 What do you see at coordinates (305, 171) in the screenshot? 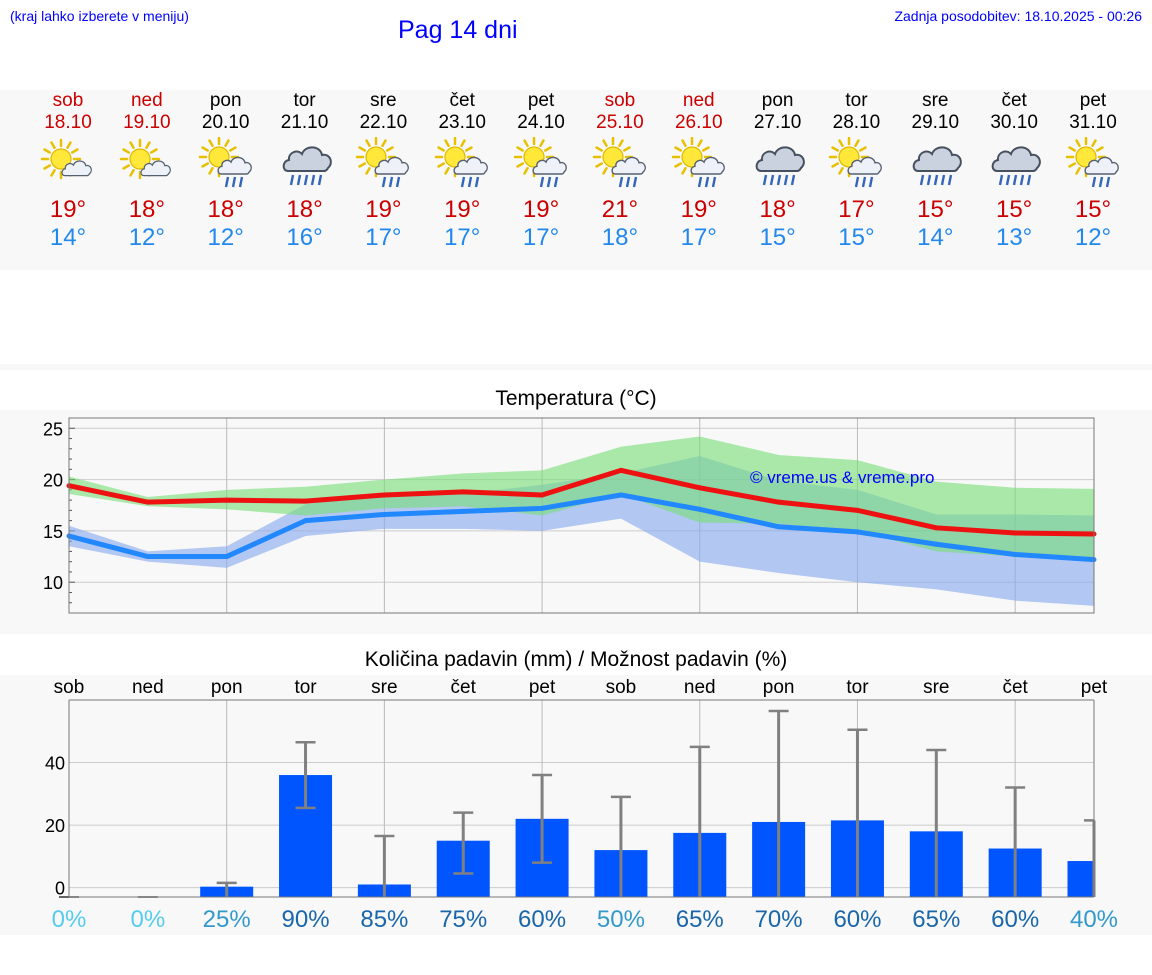
I see `day-forecast: tor 21.10 18° 16°` at bounding box center [305, 171].